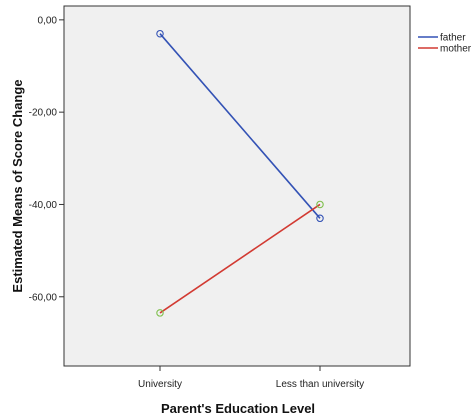  Describe the element at coordinates (320, 384) in the screenshot. I see `x-tick-label: Less than university` at that location.